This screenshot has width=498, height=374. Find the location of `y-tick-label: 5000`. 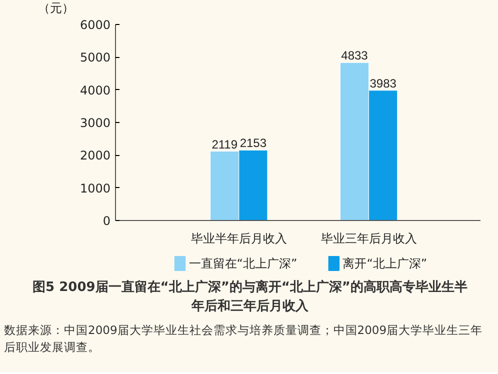

y-tick-label: 5000 is located at coordinates (95, 57).